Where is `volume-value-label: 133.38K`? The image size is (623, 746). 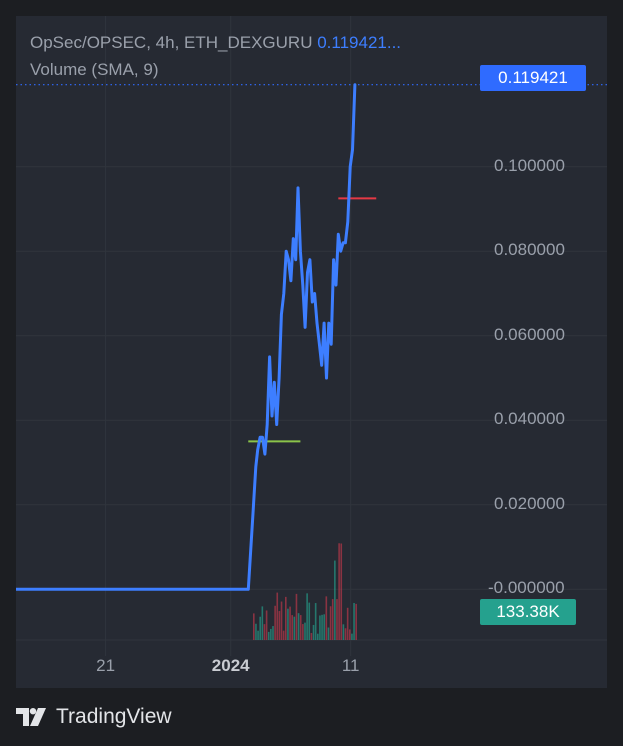 volume-value-label: 133.38K is located at coordinates (528, 612).